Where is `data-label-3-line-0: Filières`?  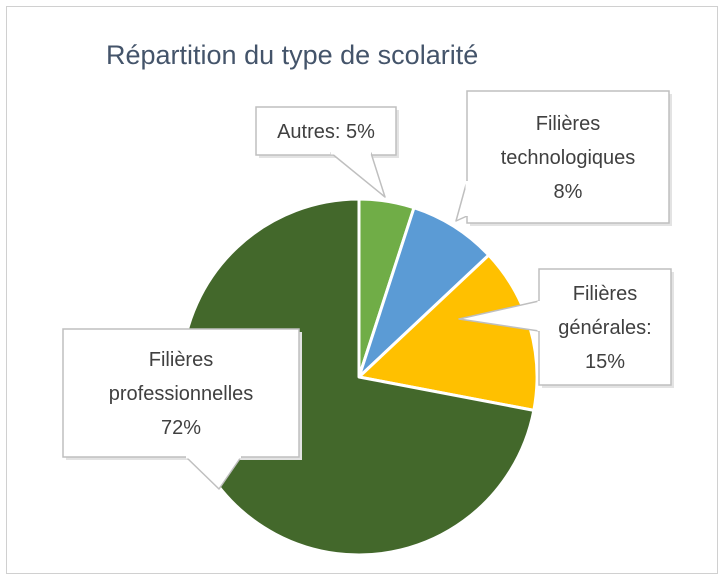
data-label-3-line-0: Filières is located at coordinates (181, 360).